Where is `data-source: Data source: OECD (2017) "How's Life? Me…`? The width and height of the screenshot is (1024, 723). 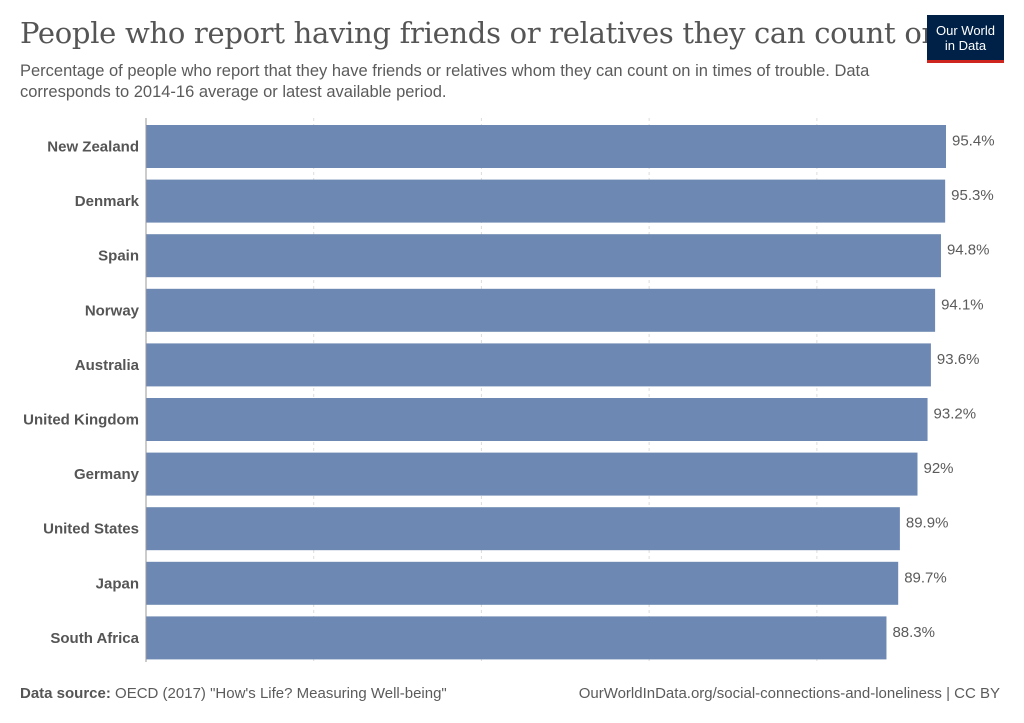
data-source: Data source: OECD (2017) "How's Life? Me… is located at coordinates (233, 693).